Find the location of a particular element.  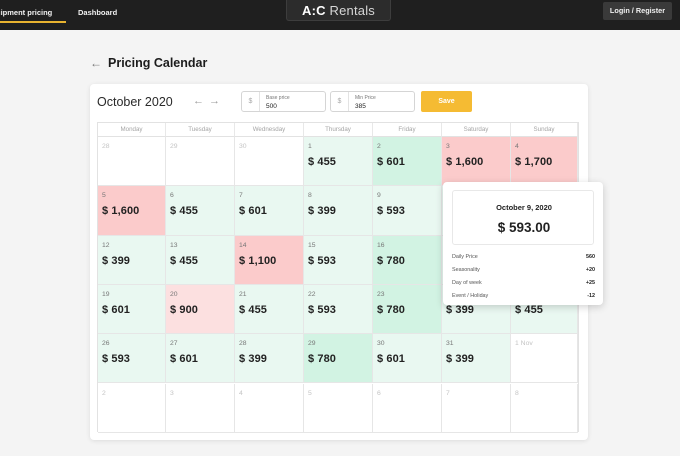

day-number: 1 Nov is located at coordinates (524, 344).